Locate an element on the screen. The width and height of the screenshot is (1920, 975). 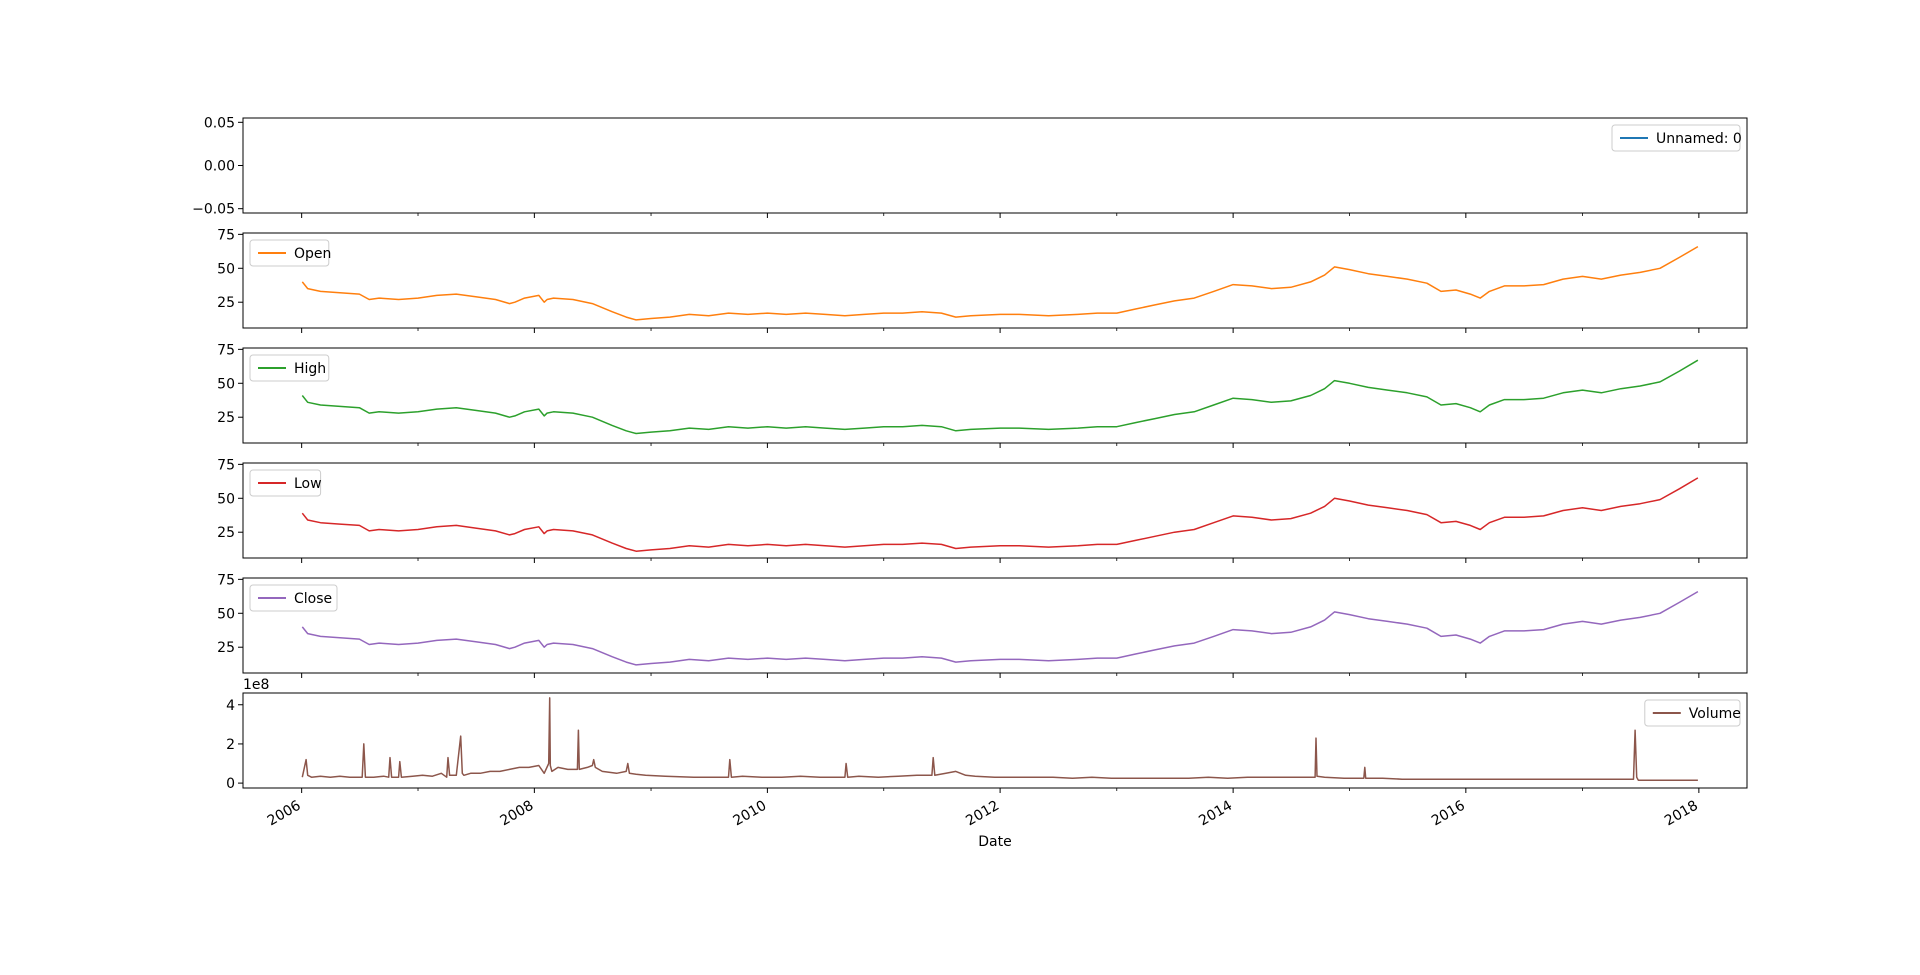
y-tick-label: 0.00 is located at coordinates (219, 167).